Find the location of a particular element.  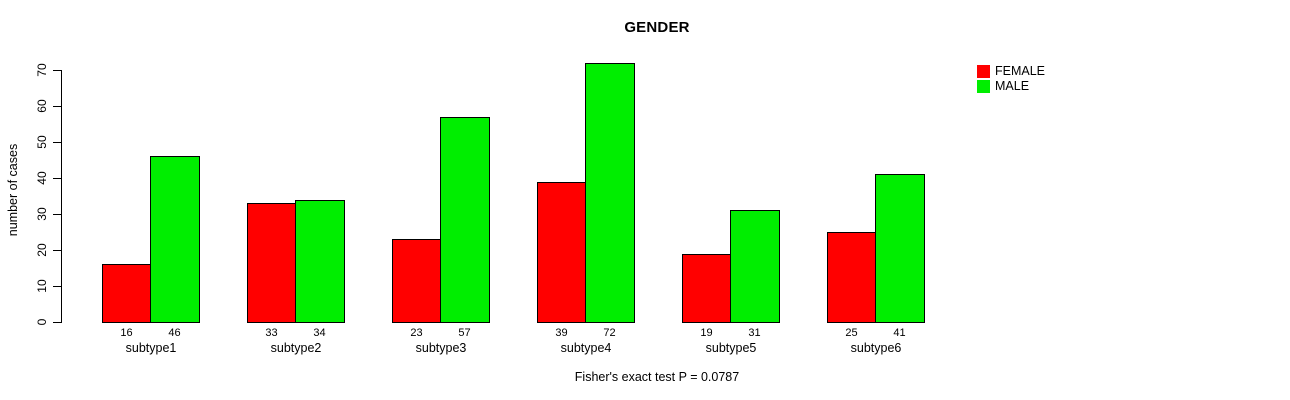

y-axis-tick-label: 30 is located at coordinates (42, 214).